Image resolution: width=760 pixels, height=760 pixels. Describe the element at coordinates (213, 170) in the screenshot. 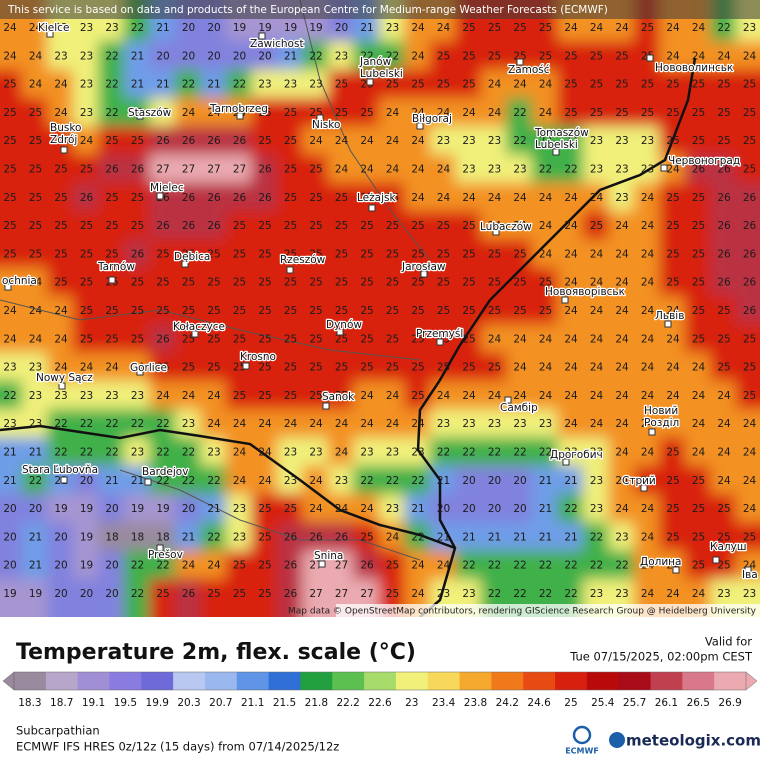

I see `temperature-value: 27` at that location.